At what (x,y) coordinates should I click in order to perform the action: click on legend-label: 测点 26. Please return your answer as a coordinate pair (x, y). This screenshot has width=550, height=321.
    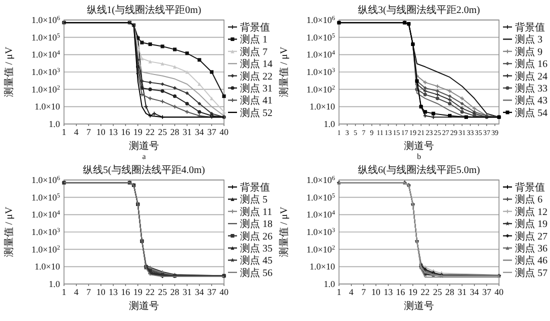
    Looking at the image, I should click on (256, 236).